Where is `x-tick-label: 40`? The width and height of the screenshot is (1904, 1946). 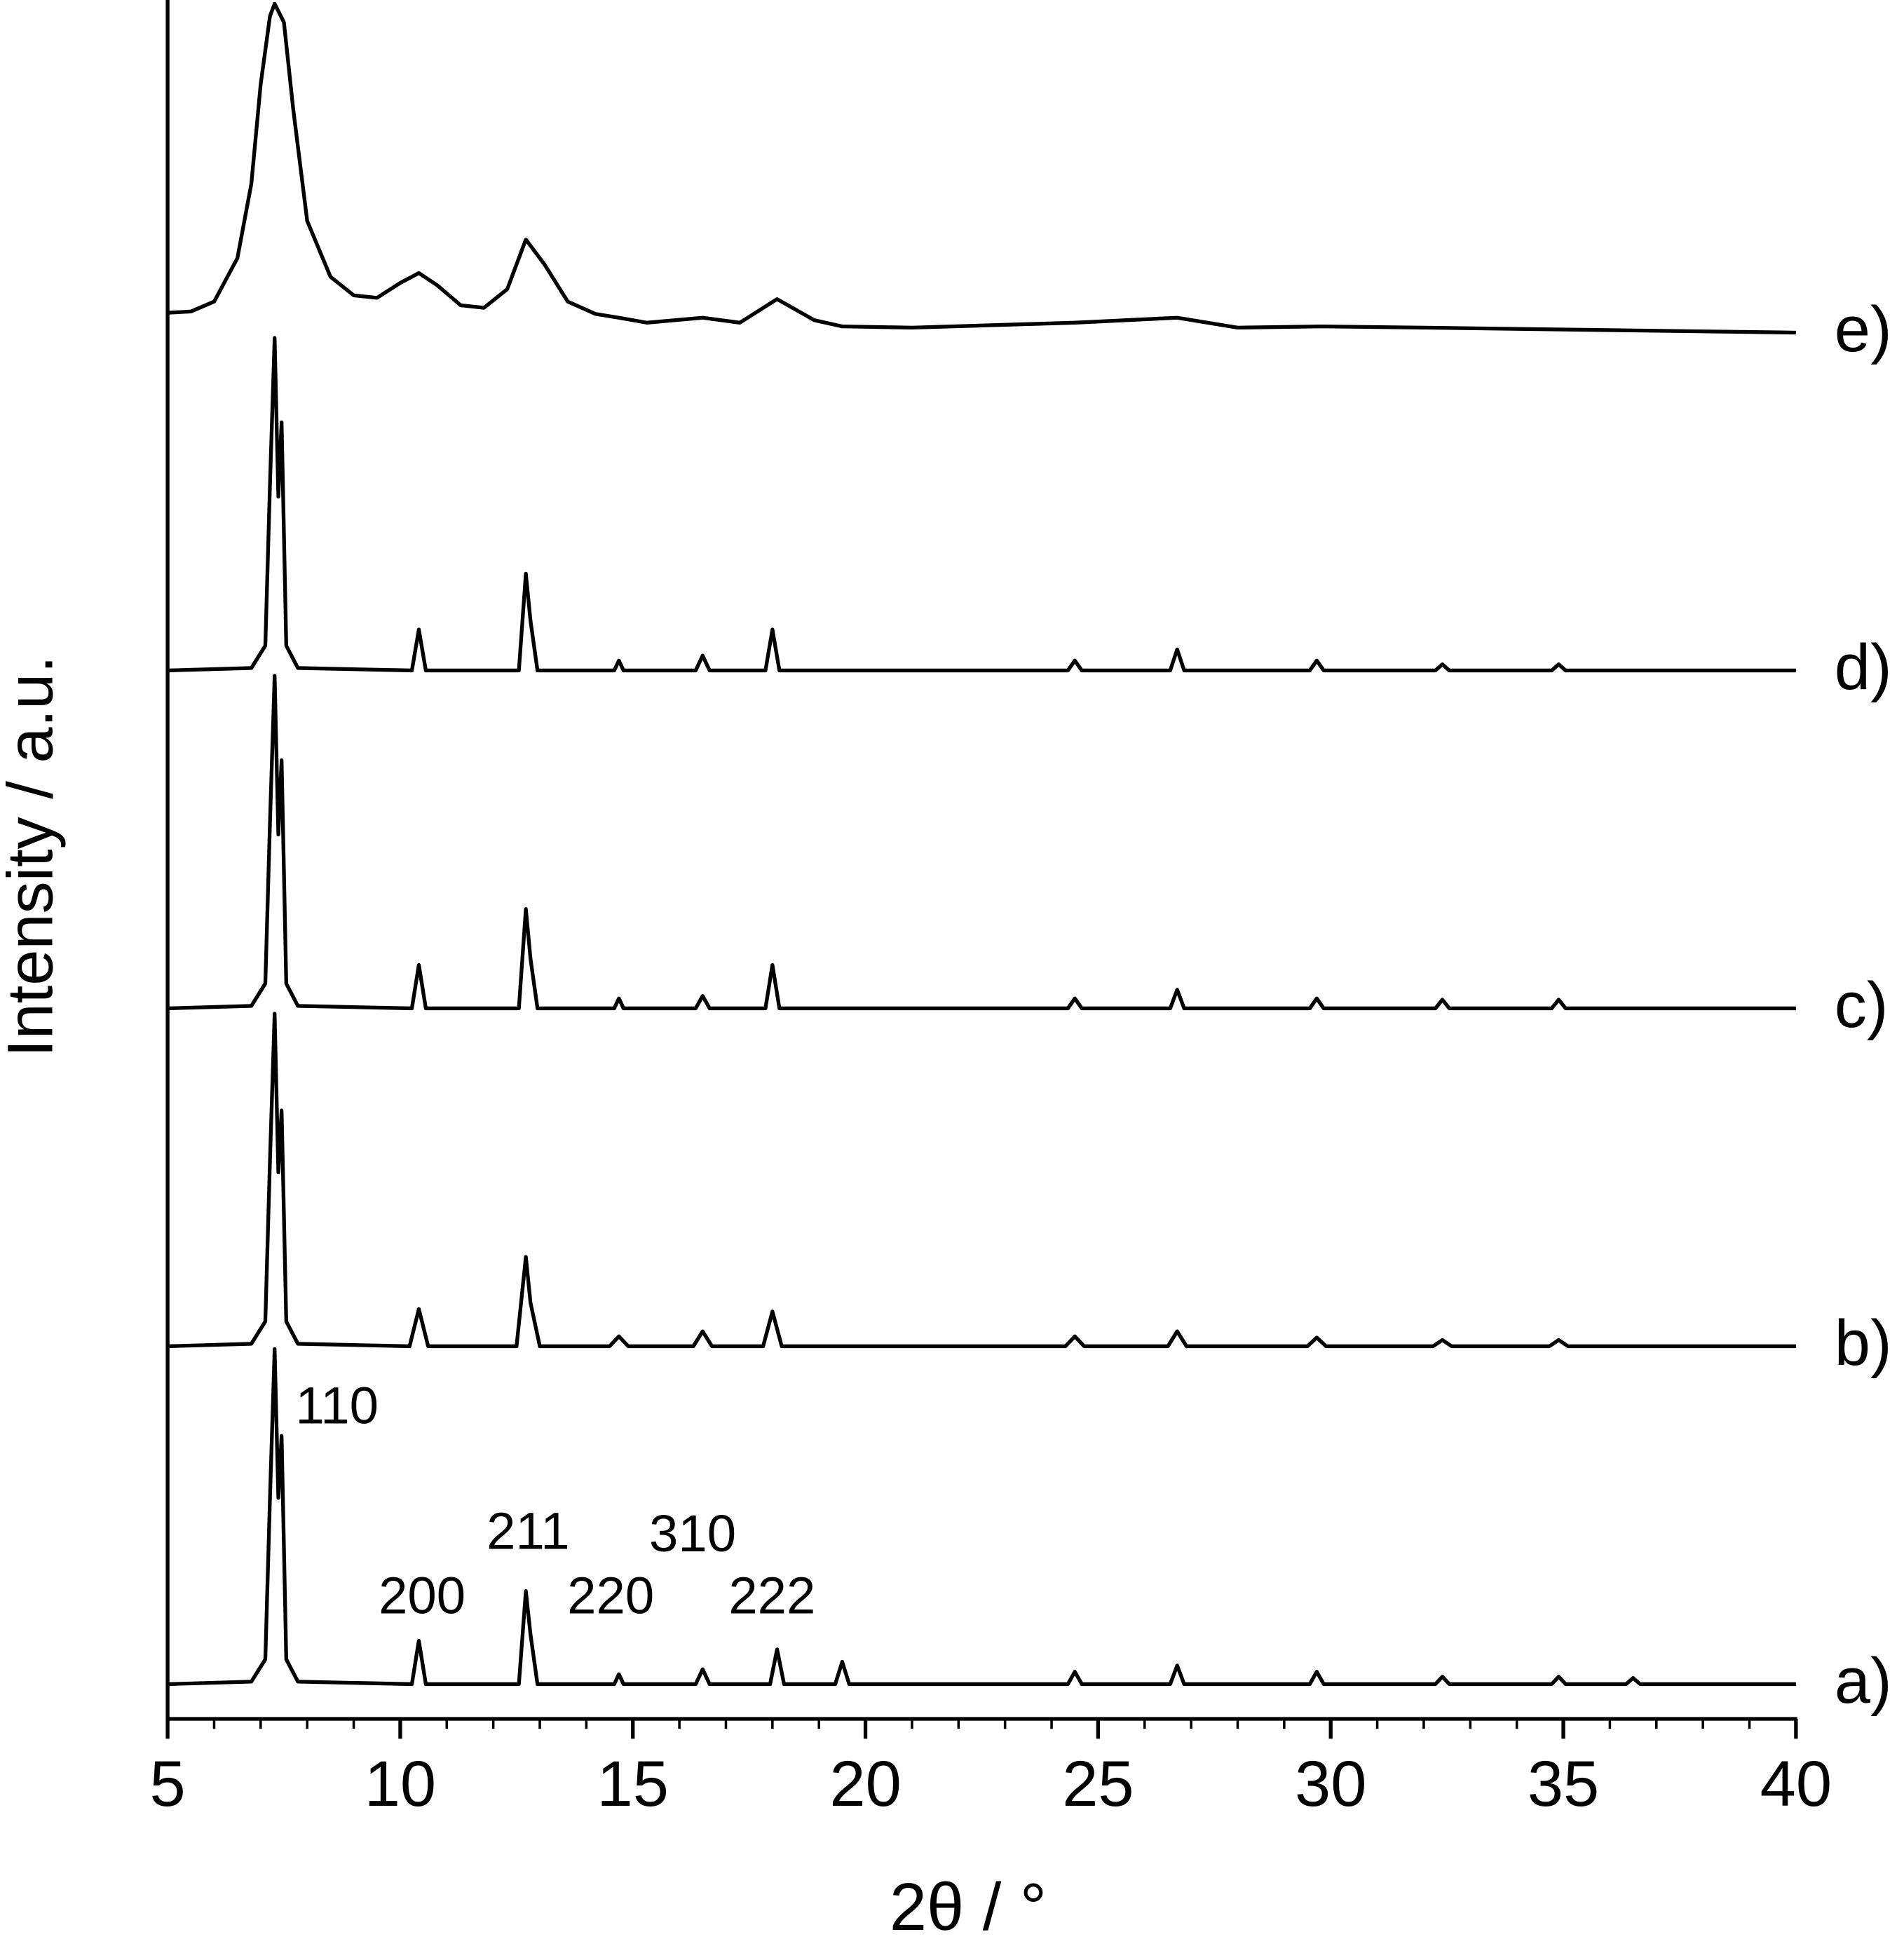 x-tick-label: 40 is located at coordinates (1796, 1784).